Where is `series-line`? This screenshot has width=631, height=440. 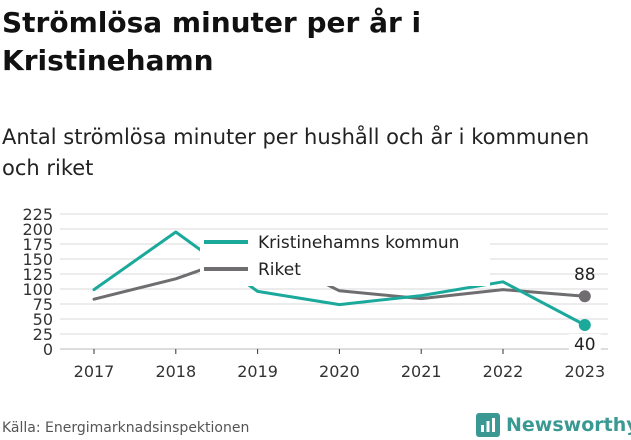 series-line is located at coordinates (339, 274).